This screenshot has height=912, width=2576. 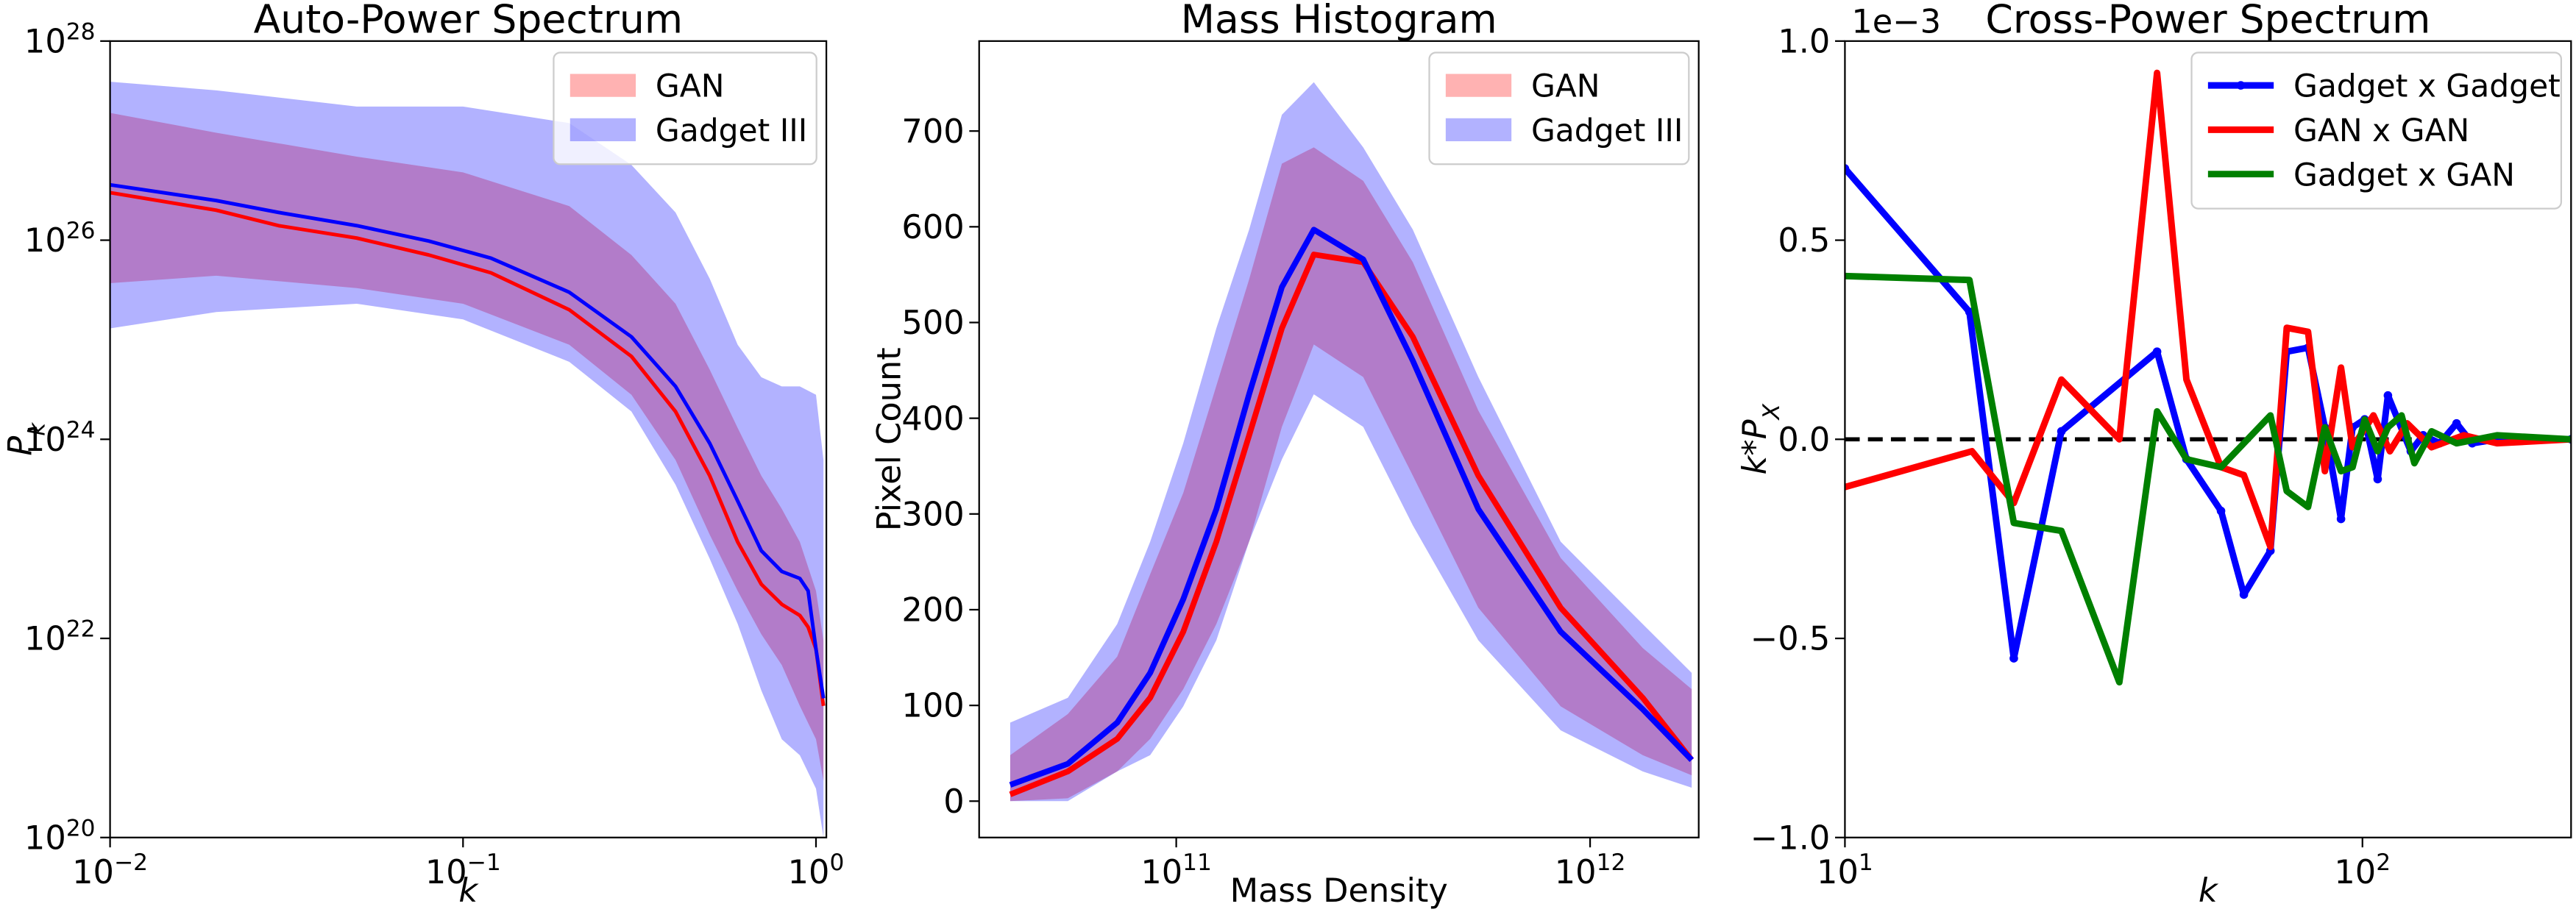 I want to click on y-tick-label: 700, so click(x=932, y=132).